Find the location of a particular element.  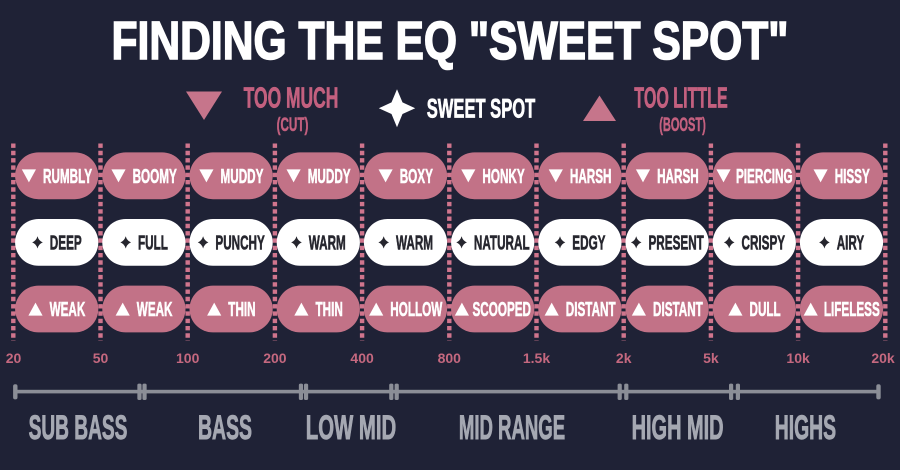

svg-text: TOO MUCH is located at coordinates (291, 98).